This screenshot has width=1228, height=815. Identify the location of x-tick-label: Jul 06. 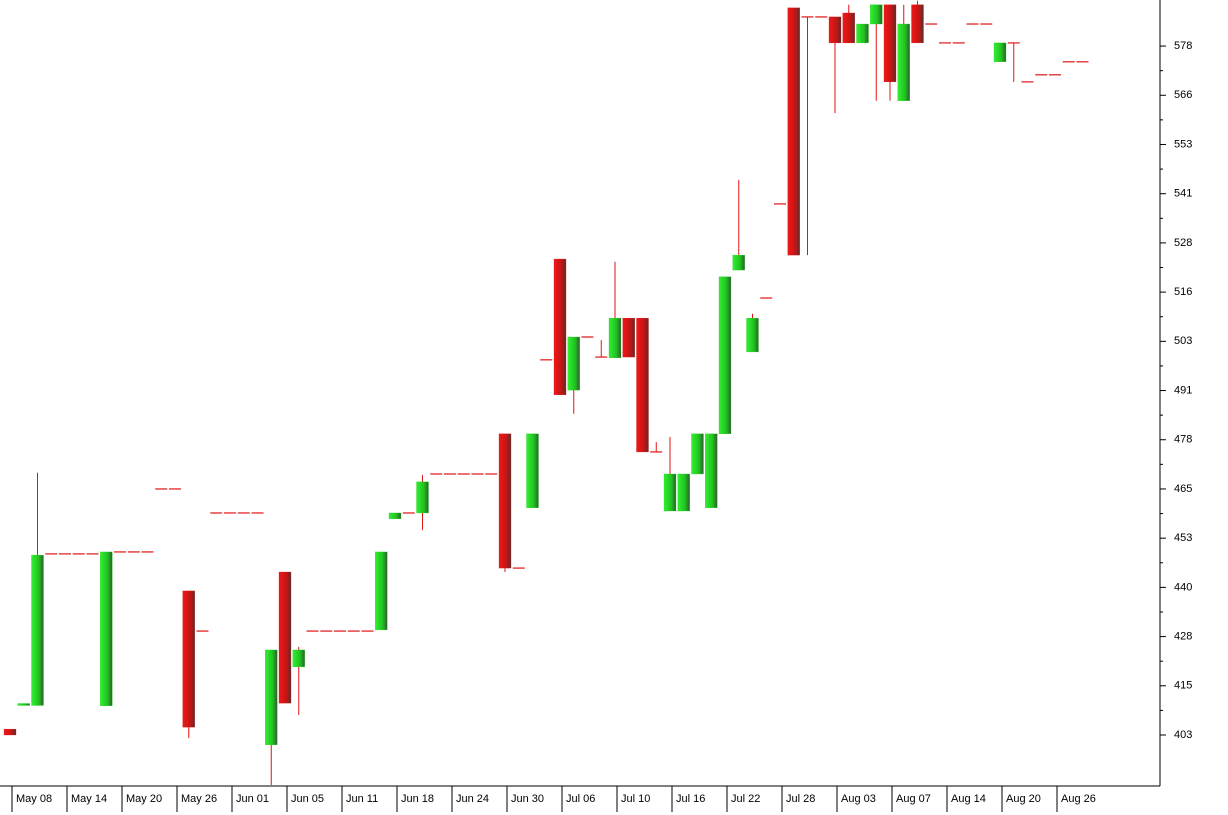
(580, 799).